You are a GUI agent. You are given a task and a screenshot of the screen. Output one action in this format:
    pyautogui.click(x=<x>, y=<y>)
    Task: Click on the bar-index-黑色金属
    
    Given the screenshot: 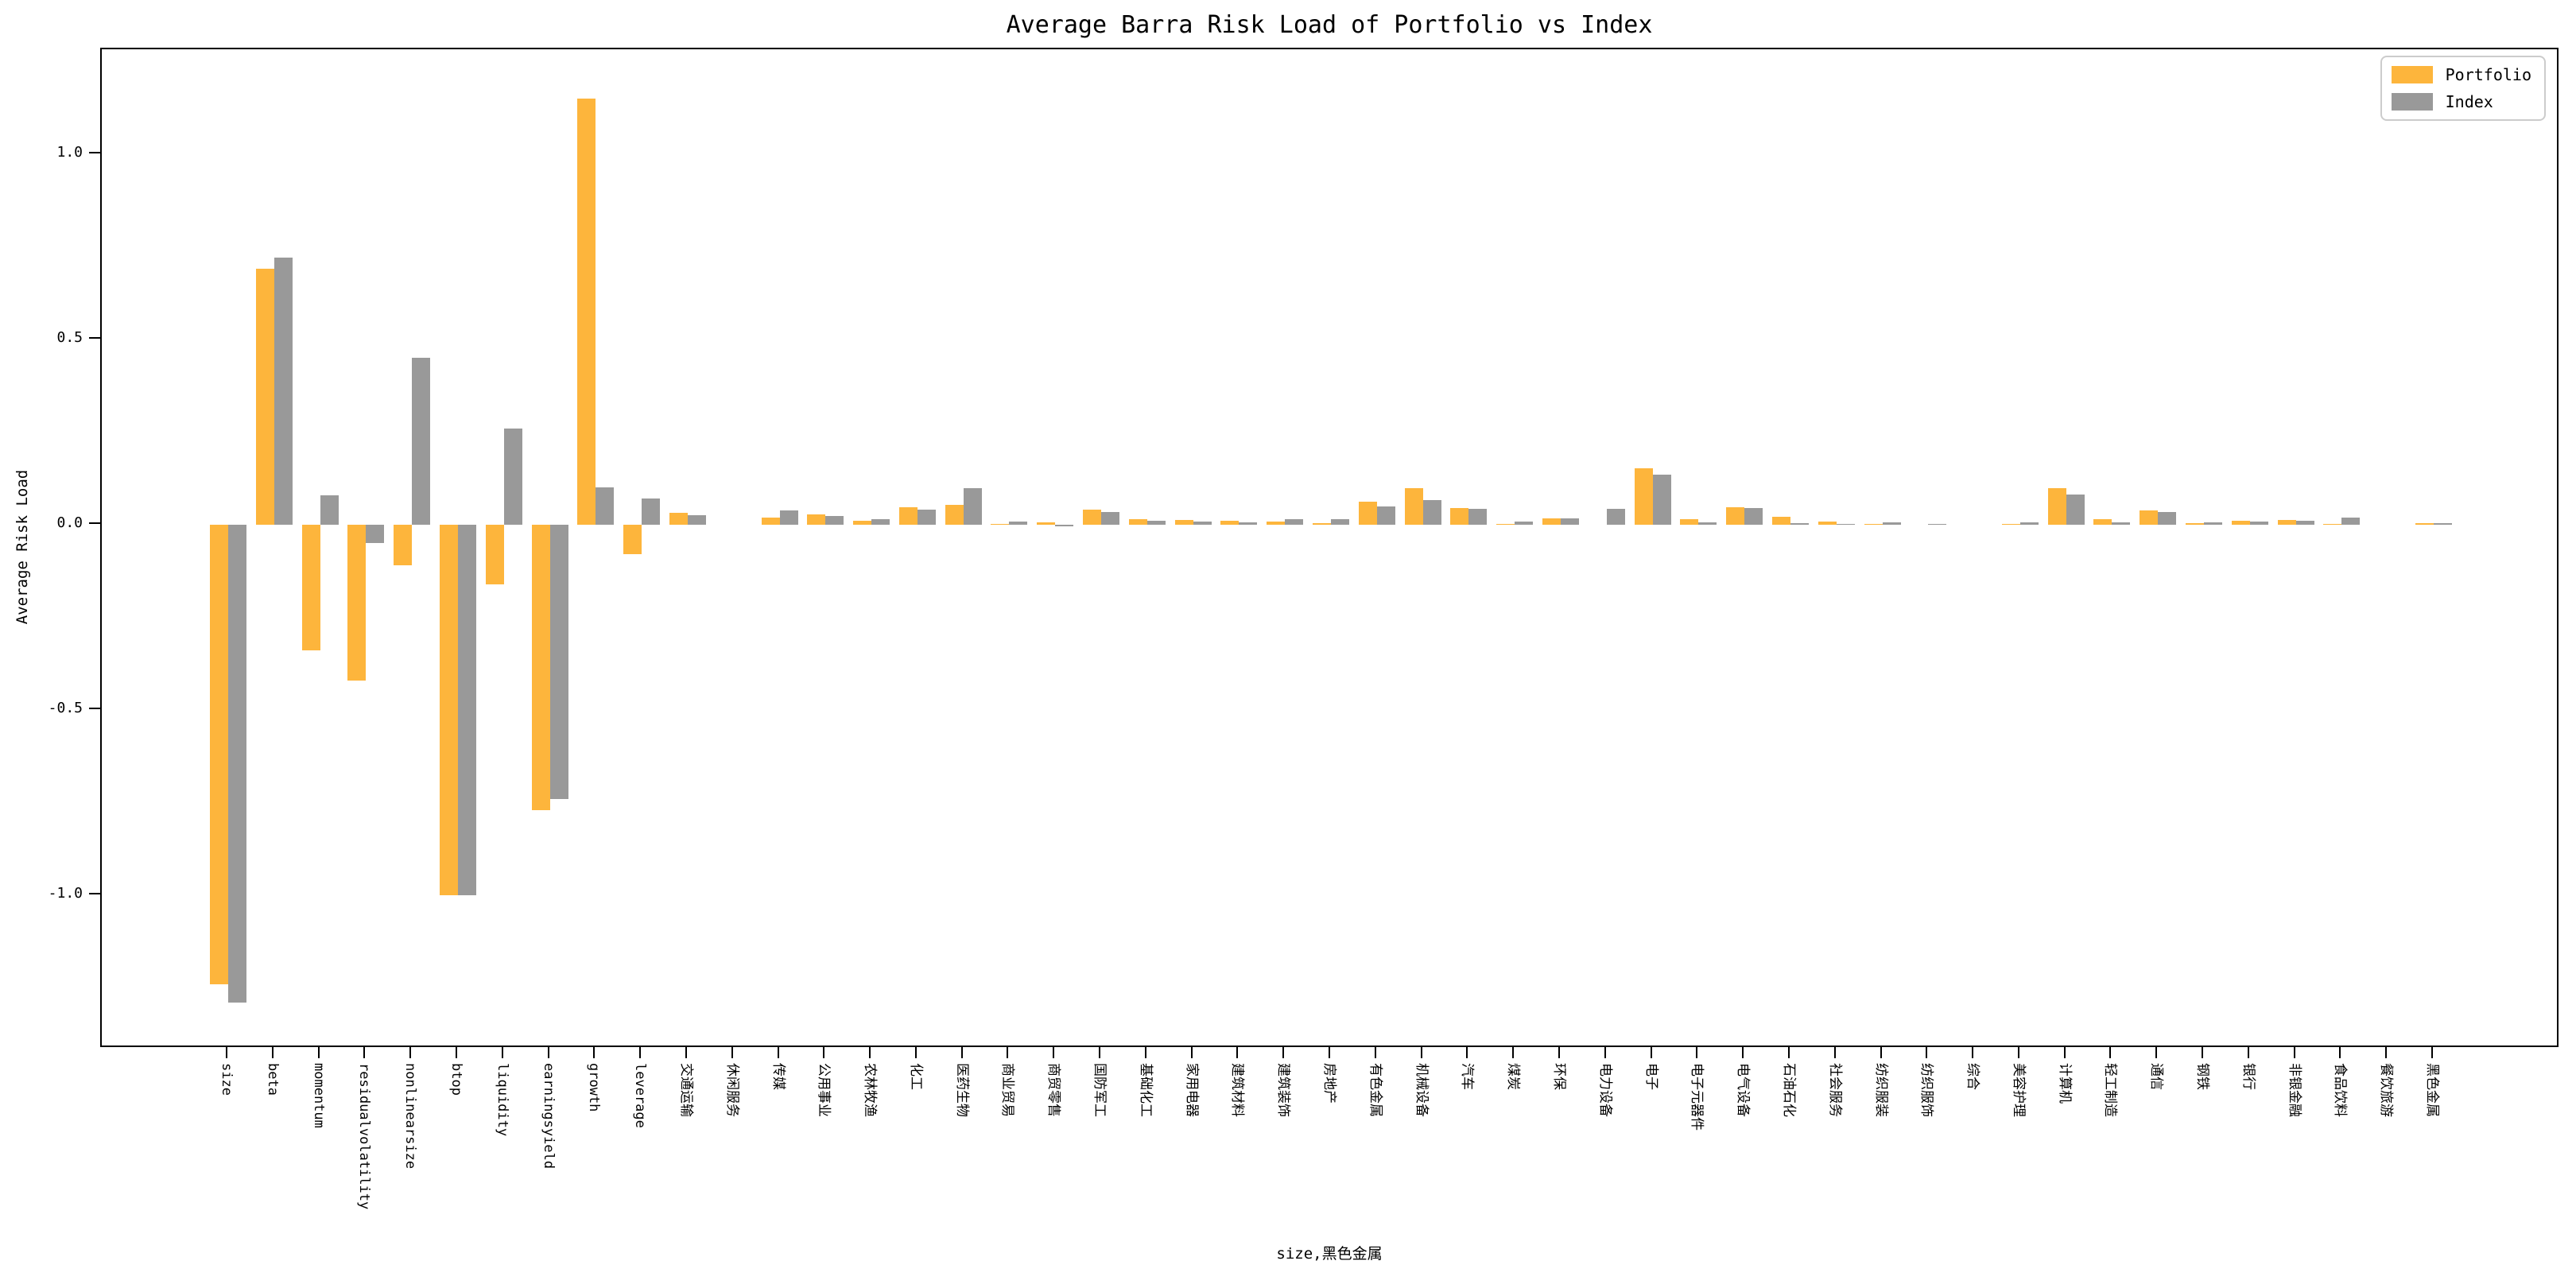 What is the action you would take?
    pyautogui.click(x=2443, y=523)
    